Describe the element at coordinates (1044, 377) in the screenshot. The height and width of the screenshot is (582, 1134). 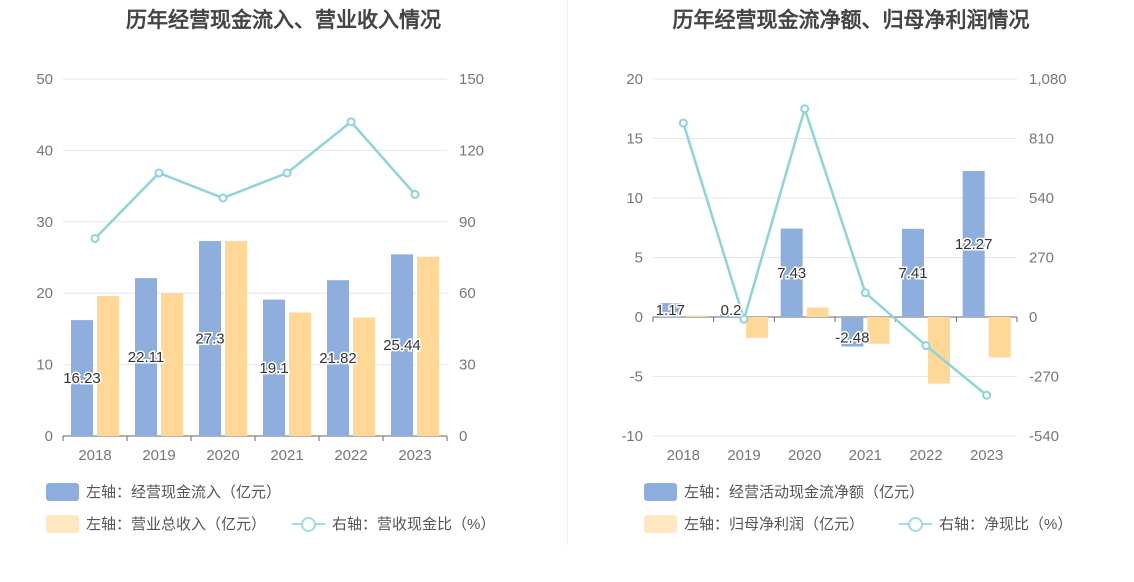
I see `y-right-tick-label: -270` at that location.